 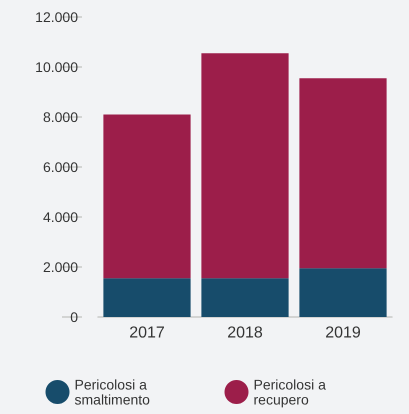 What do you see at coordinates (60, 167) in the screenshot?
I see `y-tick-label: 6.000` at bounding box center [60, 167].